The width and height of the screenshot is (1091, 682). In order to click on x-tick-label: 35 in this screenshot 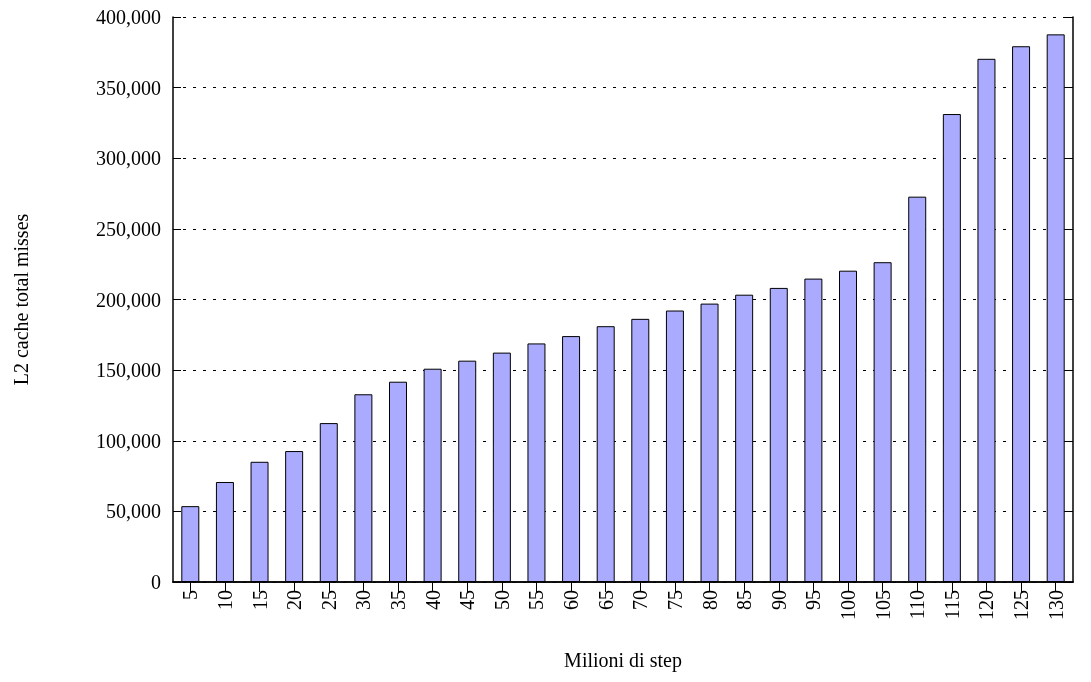, I will do `click(398, 600)`.